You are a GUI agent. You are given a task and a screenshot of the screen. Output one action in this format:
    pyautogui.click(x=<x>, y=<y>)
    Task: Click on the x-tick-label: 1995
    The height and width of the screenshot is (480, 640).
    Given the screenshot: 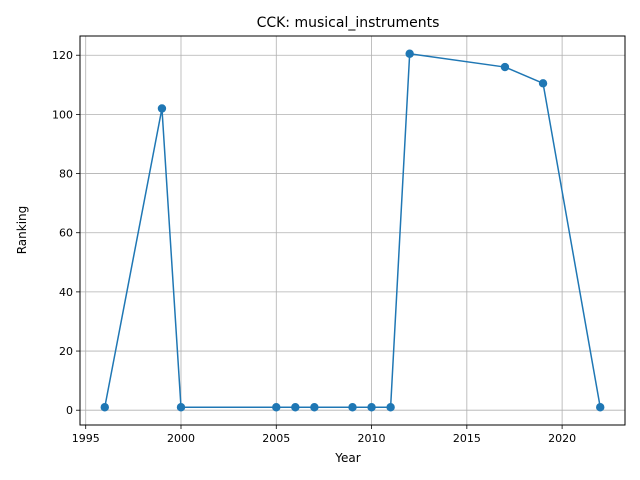 What is the action you would take?
    pyautogui.click(x=86, y=438)
    